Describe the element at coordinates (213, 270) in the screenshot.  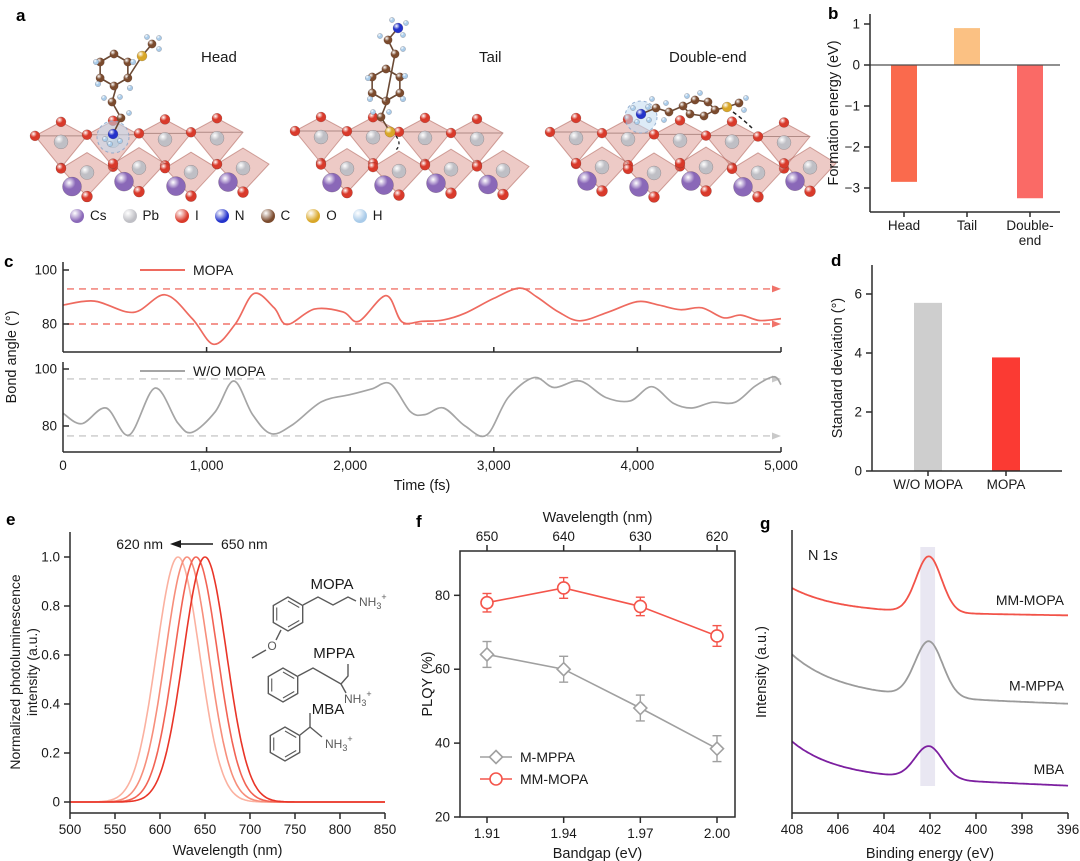
I see `c-series-label: MOPA` at that location.